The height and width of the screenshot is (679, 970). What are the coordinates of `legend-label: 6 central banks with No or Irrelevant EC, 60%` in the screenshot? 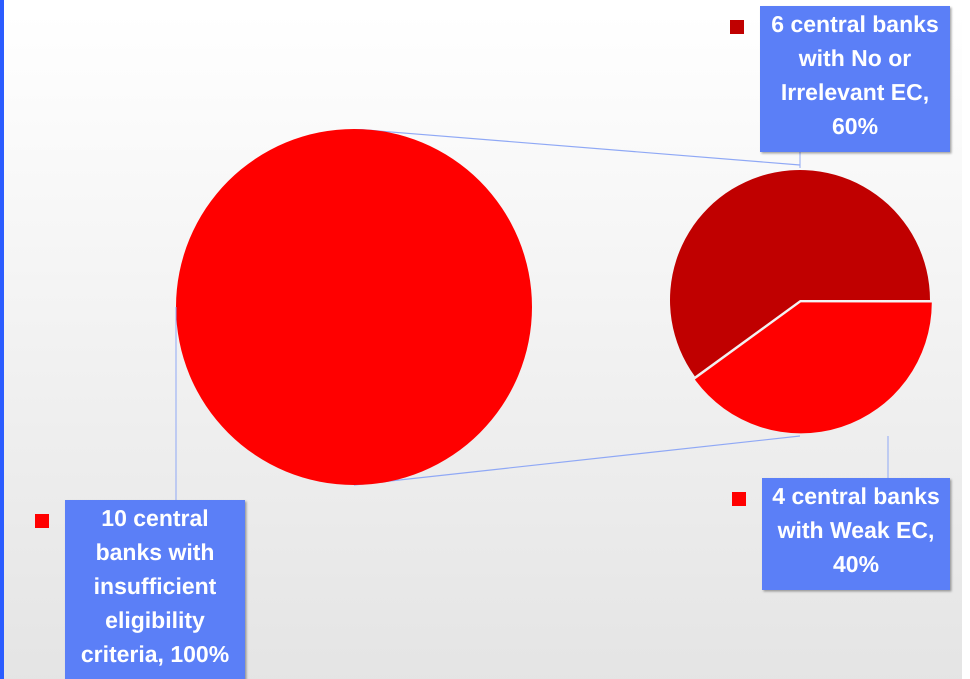 It's located at (855, 74).